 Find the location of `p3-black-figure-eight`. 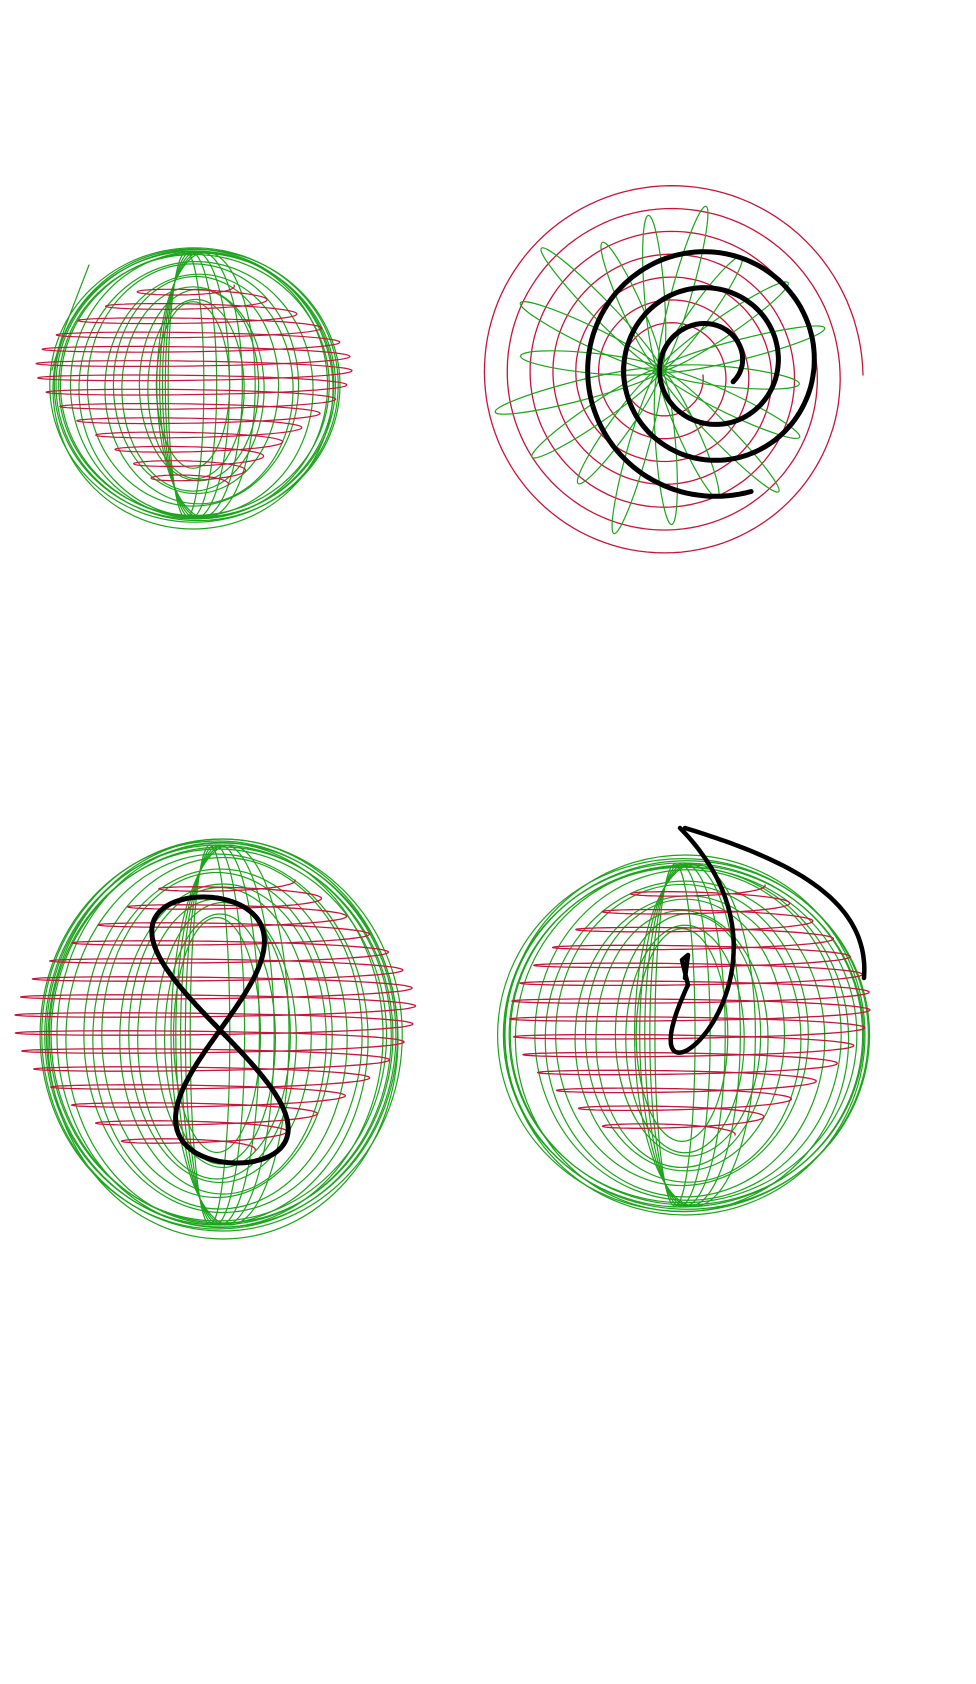

p3-black-figure-eight is located at coordinates (220, 1030).